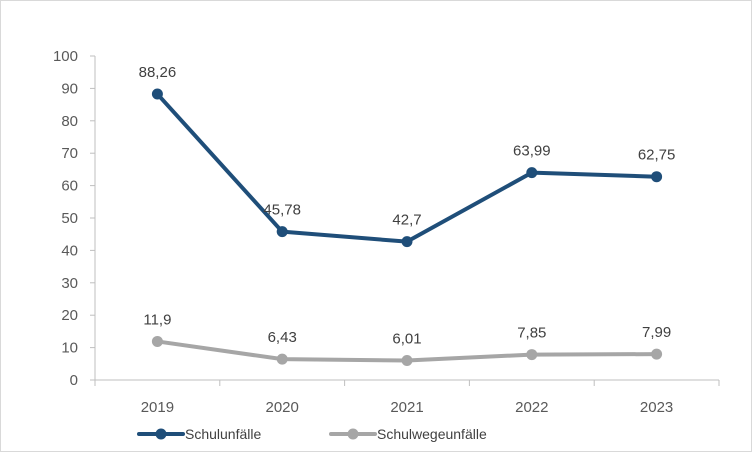 This screenshot has width=752, height=452. Describe the element at coordinates (158, 72) in the screenshot. I see `data-label: 88,26` at that location.